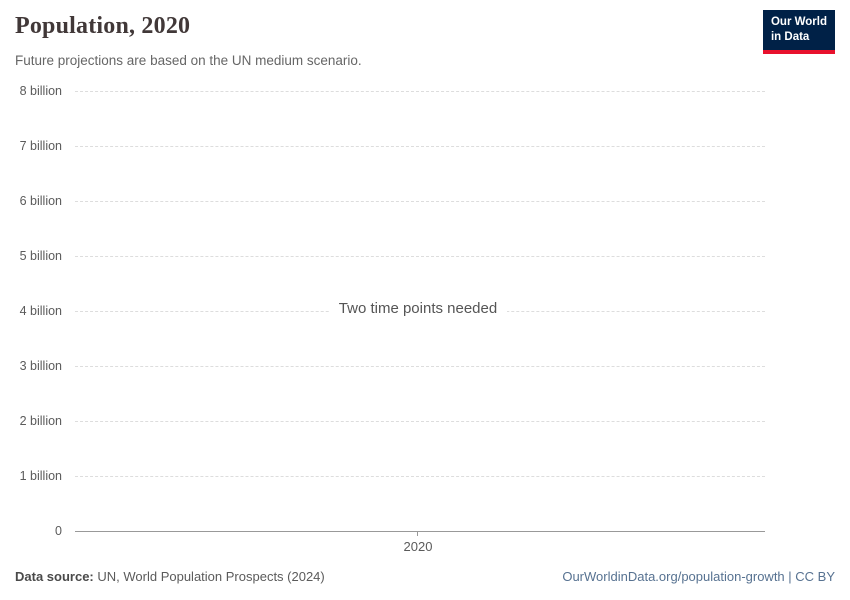 The height and width of the screenshot is (600, 850). What do you see at coordinates (103, 26) in the screenshot?
I see `page-title: Population, 2020` at bounding box center [103, 26].